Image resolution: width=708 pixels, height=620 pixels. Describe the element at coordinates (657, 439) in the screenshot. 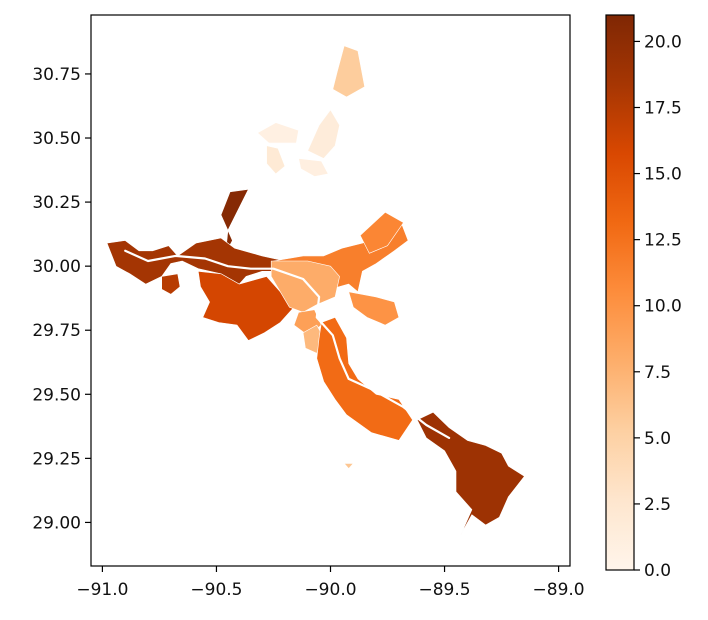

I see `colorbar-tick-label: 5.0` at that location.